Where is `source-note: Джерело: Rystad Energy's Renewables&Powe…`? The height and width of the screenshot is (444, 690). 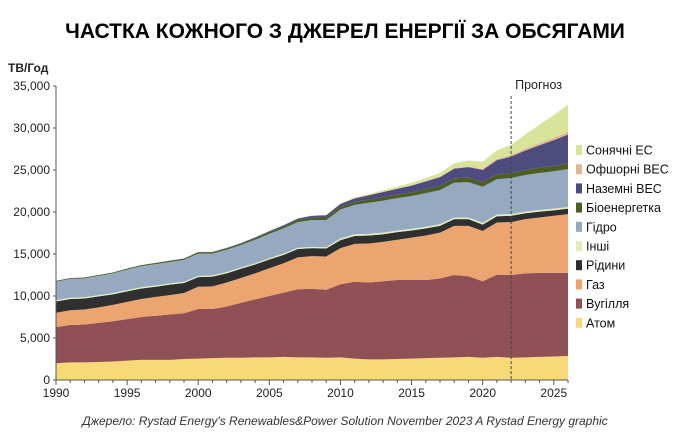 source-note: Джерело: Rystad Energy's Renewables&Powe… is located at coordinates (343, 421).